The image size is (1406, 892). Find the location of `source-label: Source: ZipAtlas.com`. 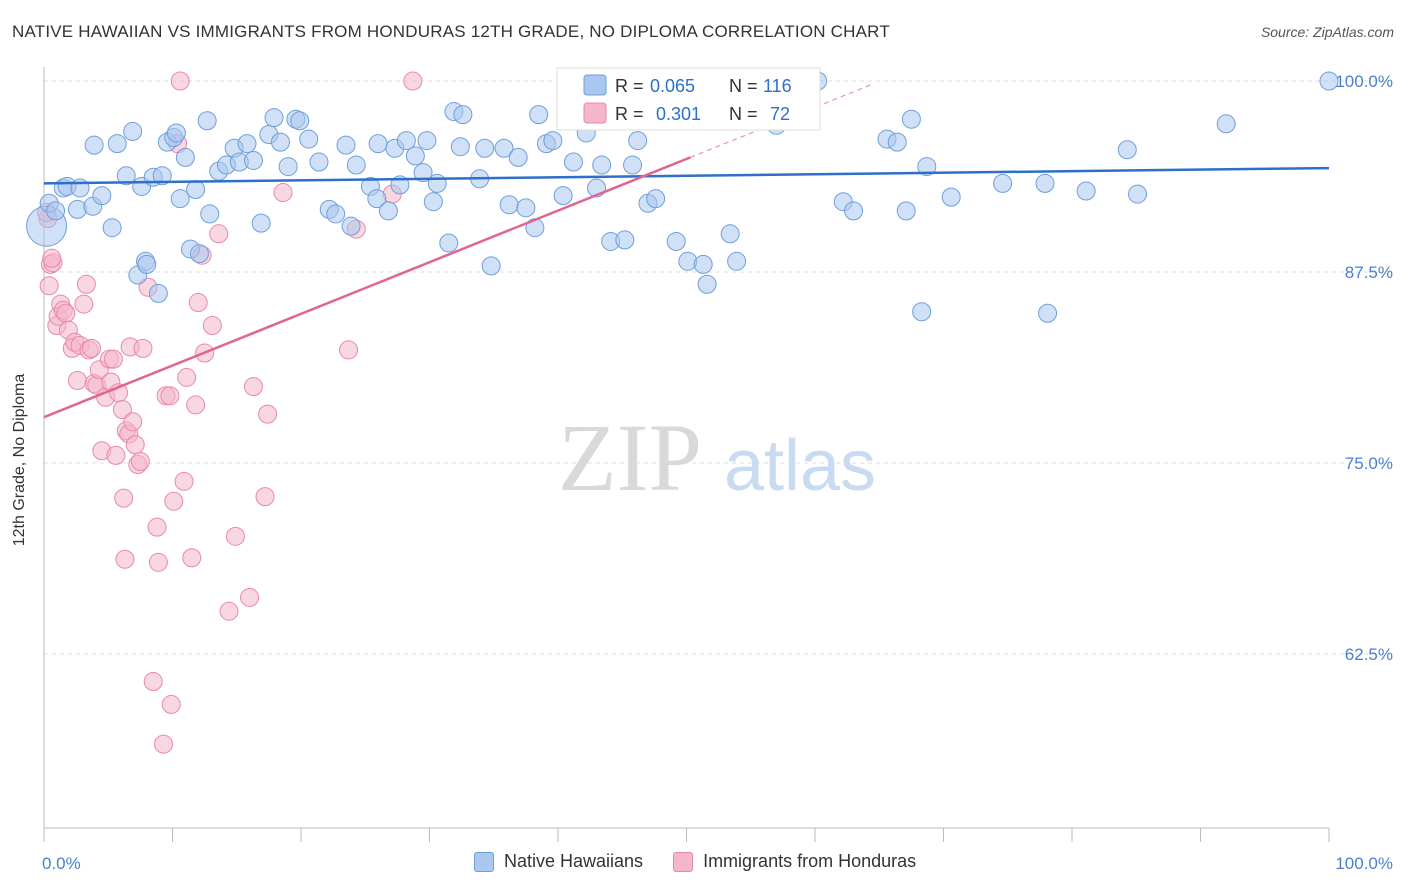

source-label: Source: ZipAtlas.com is located at coordinates (1327, 32).